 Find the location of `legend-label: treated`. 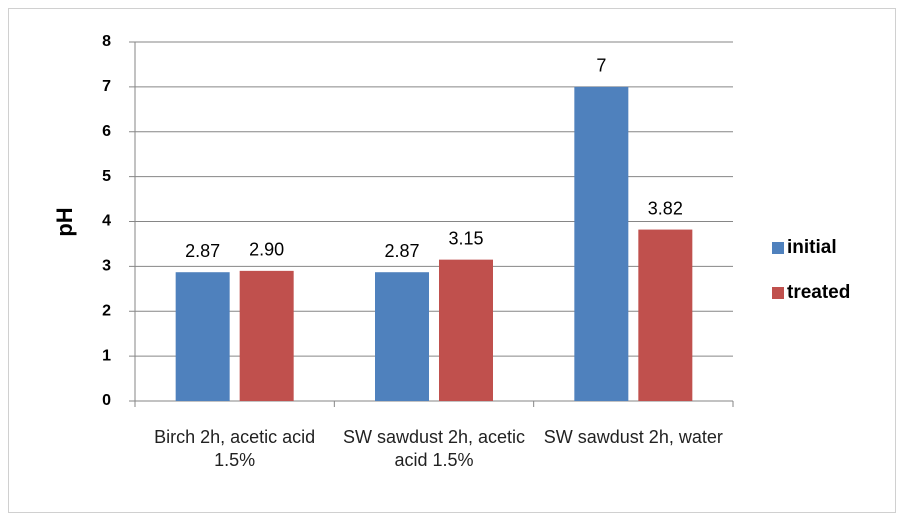

legend-label: treated is located at coordinates (818, 292).